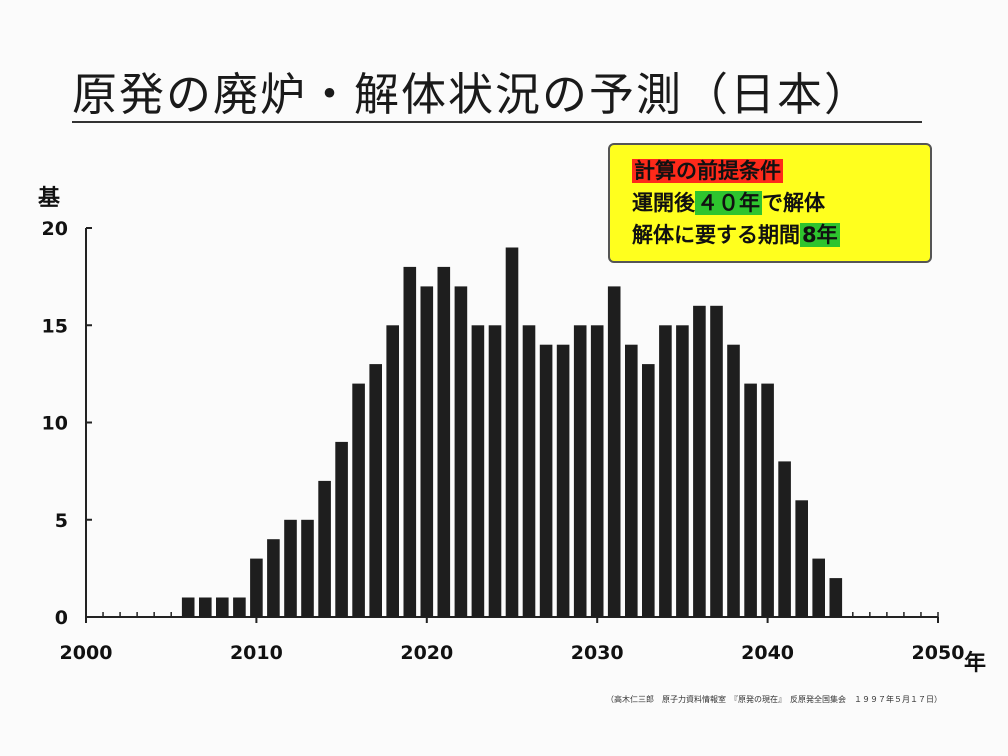 Image resolution: width=1008 pixels, height=756 pixels. What do you see at coordinates (665, 471) in the screenshot?
I see `bar-2034` at bounding box center [665, 471].